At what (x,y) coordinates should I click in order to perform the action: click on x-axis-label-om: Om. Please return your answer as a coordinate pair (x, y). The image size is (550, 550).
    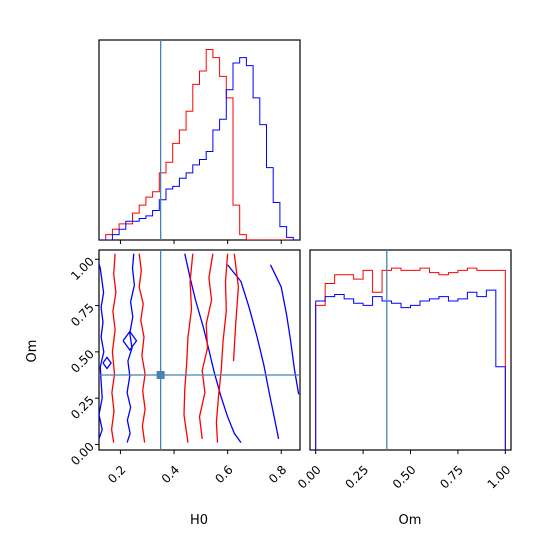
    Looking at the image, I should click on (410, 520).